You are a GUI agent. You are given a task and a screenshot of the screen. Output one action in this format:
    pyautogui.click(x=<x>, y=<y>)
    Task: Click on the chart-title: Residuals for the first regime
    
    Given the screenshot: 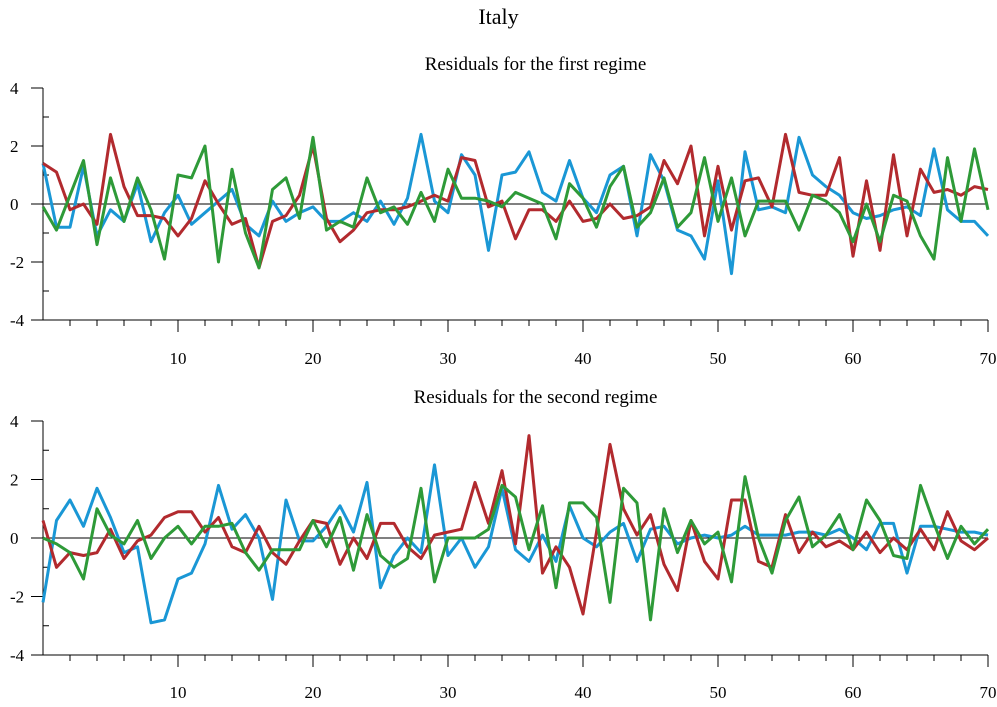 What is the action you would take?
    pyautogui.click(x=536, y=64)
    